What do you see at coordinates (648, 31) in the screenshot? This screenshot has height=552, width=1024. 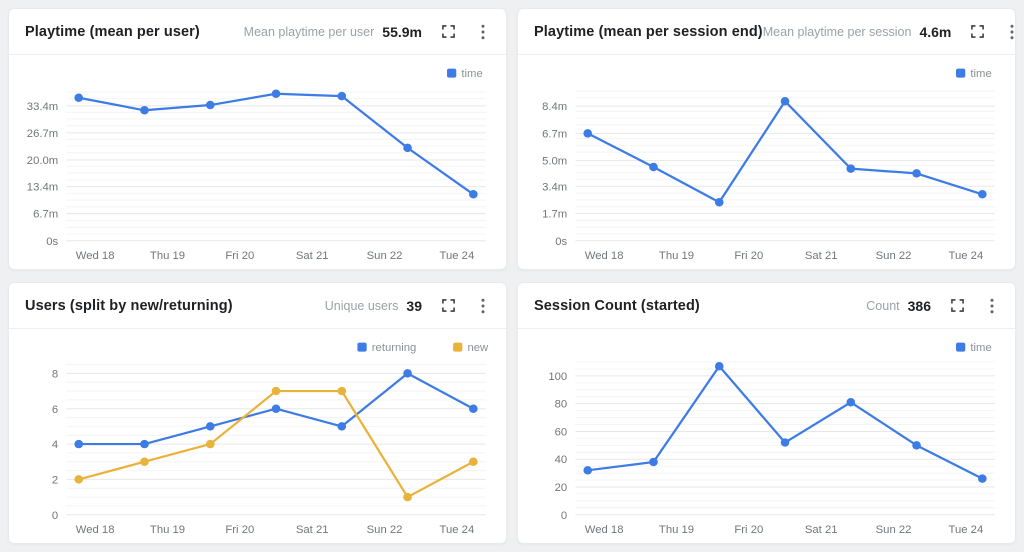 I see `card-title: Playtime (mean per session end)` at bounding box center [648, 31].